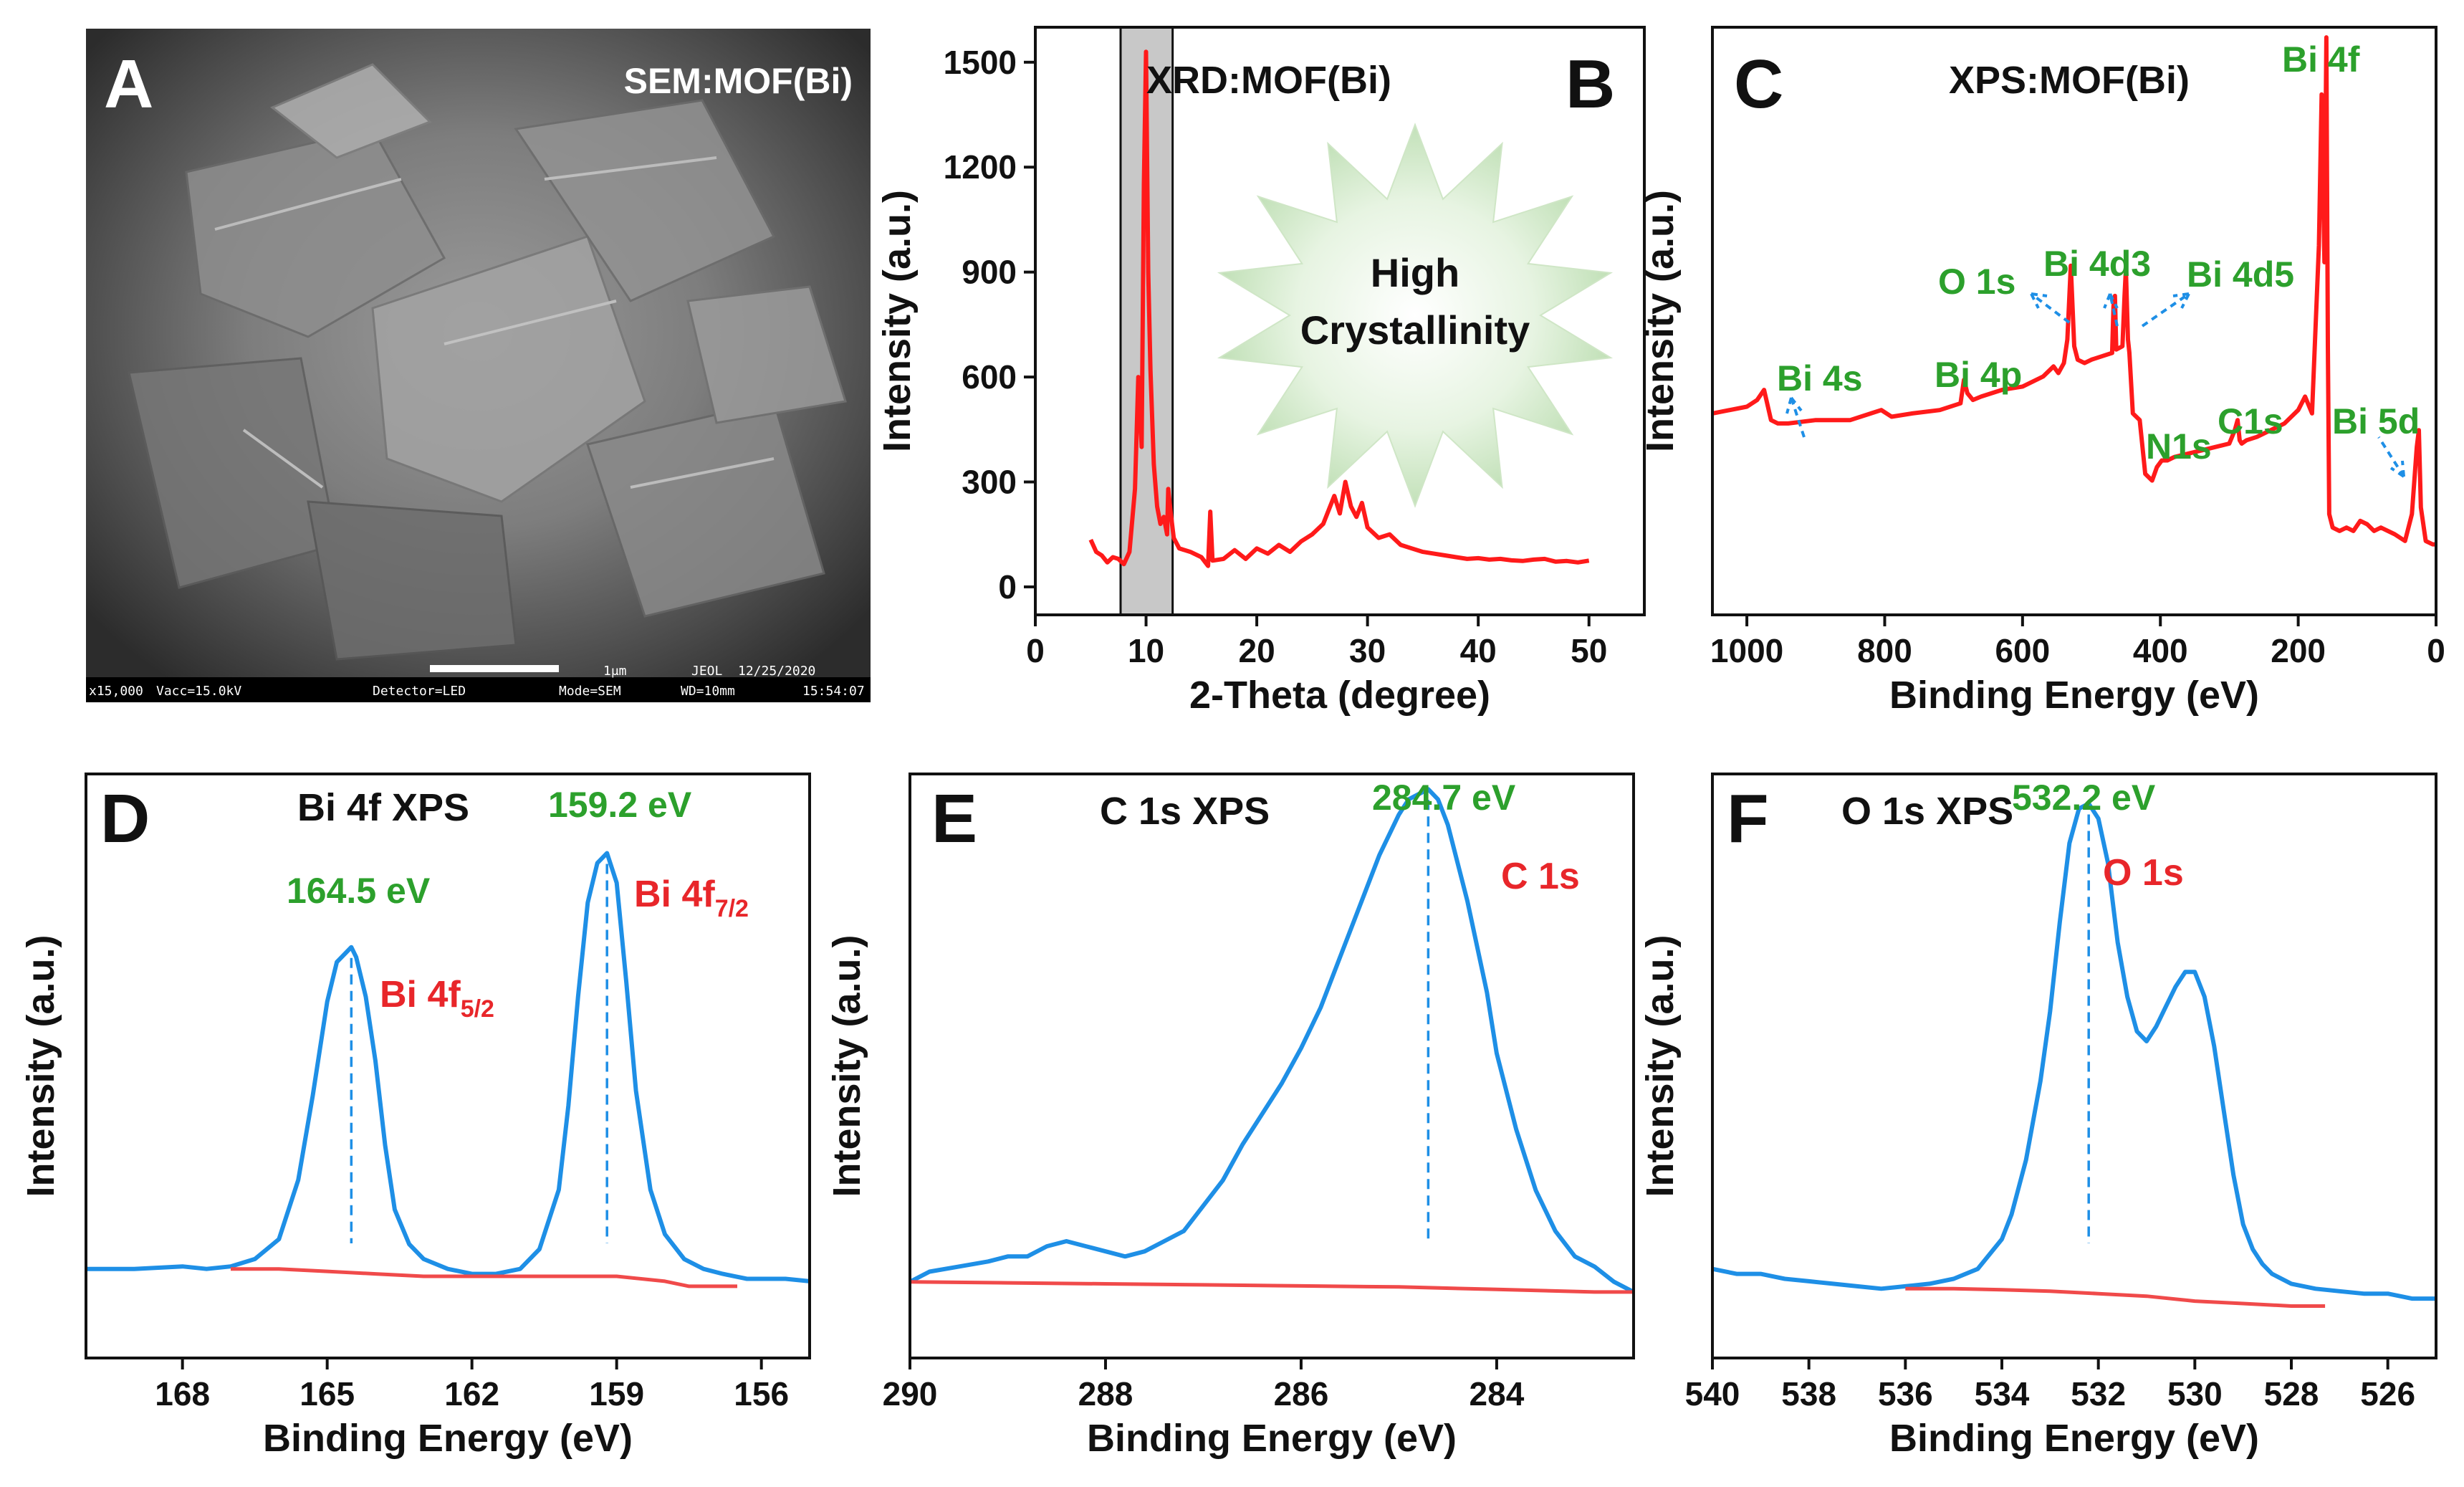 This screenshot has width=2464, height=1487. What do you see at coordinates (1748, 818) in the screenshot?
I see `panel-f-letter: F` at bounding box center [1748, 818].